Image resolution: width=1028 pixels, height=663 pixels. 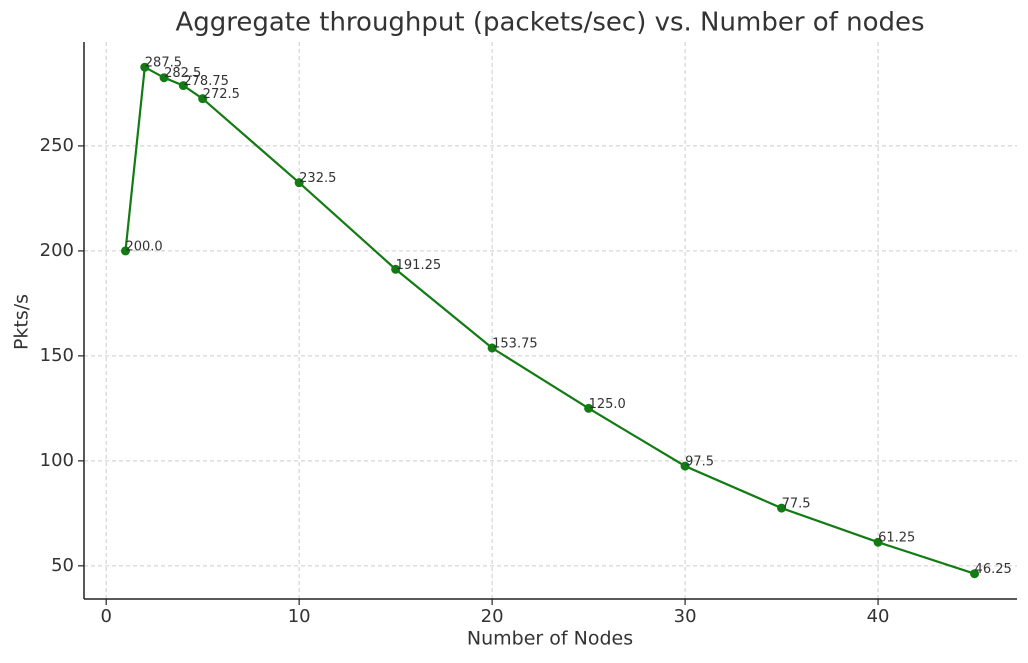 I want to click on data-label: 125.0, so click(x=607, y=404).